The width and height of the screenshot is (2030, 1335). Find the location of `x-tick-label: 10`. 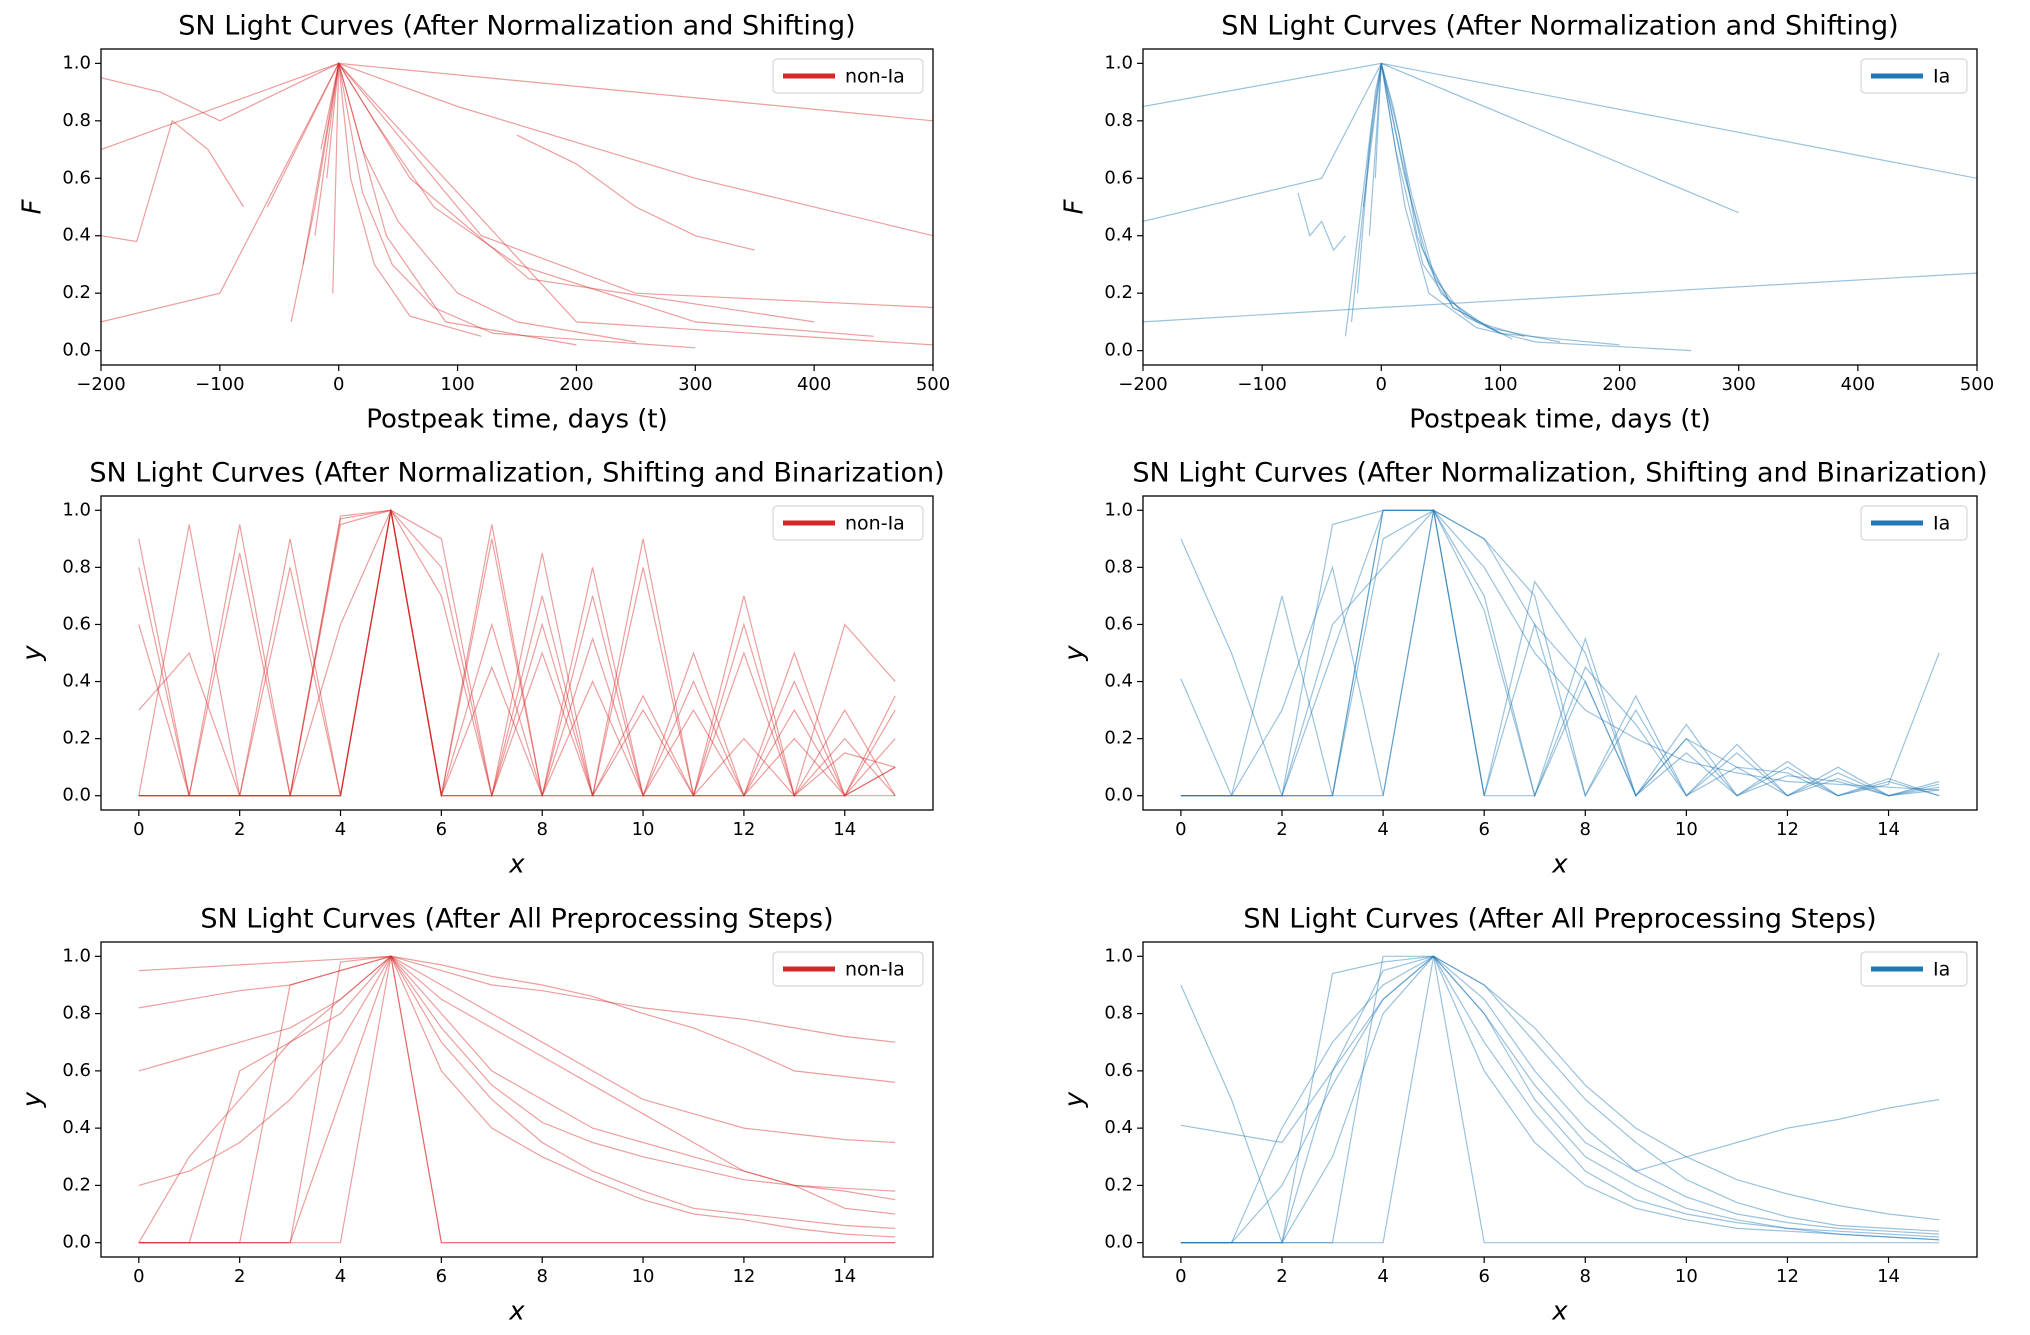

x-tick-label: 10 is located at coordinates (643, 1276).